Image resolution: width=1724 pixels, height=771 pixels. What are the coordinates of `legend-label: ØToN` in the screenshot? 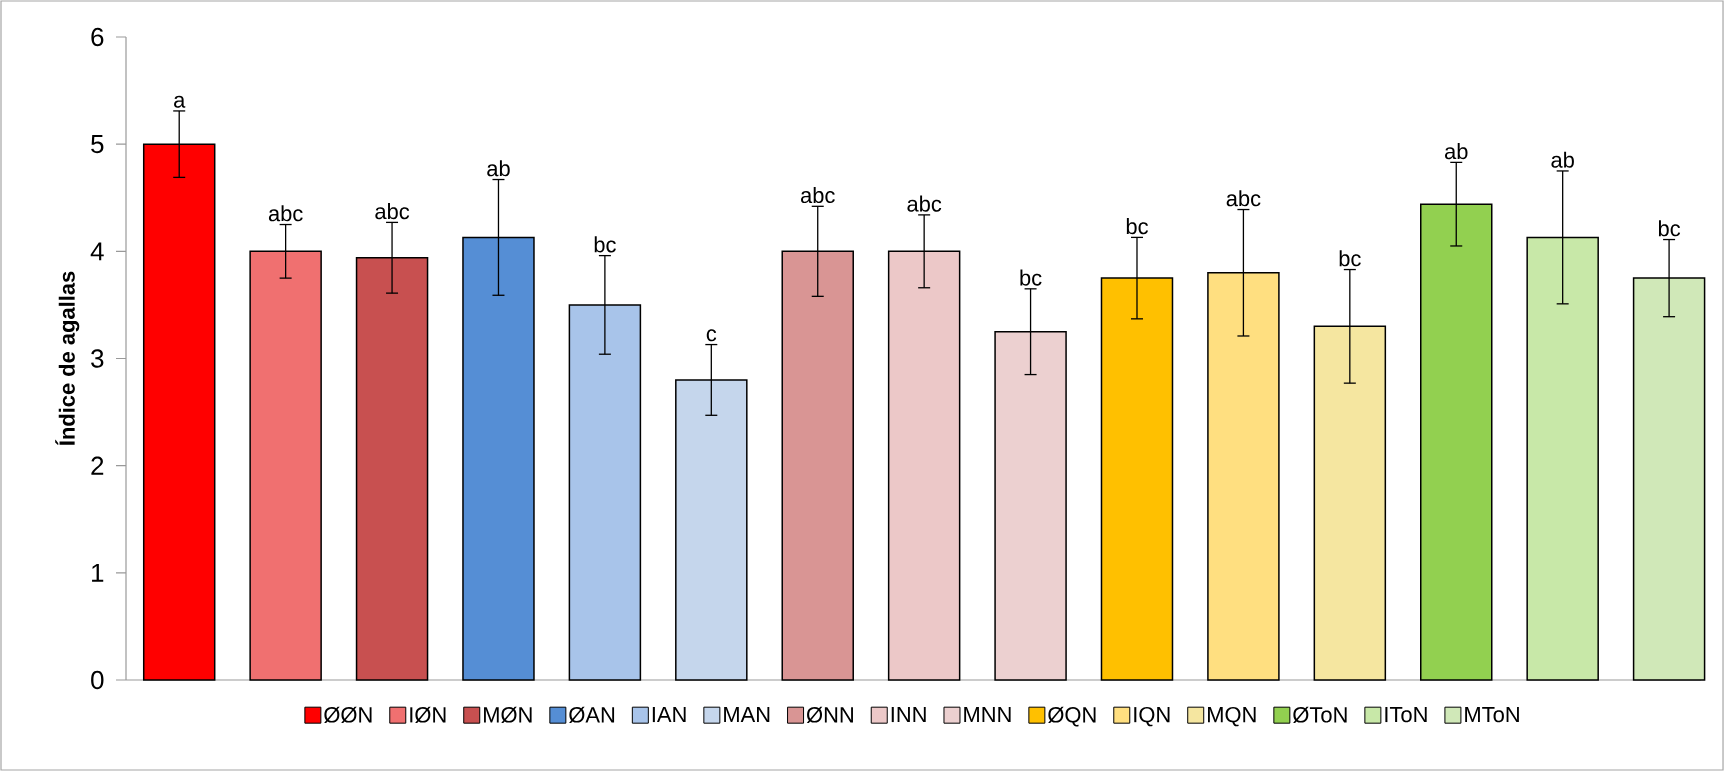 It's located at (1320, 714).